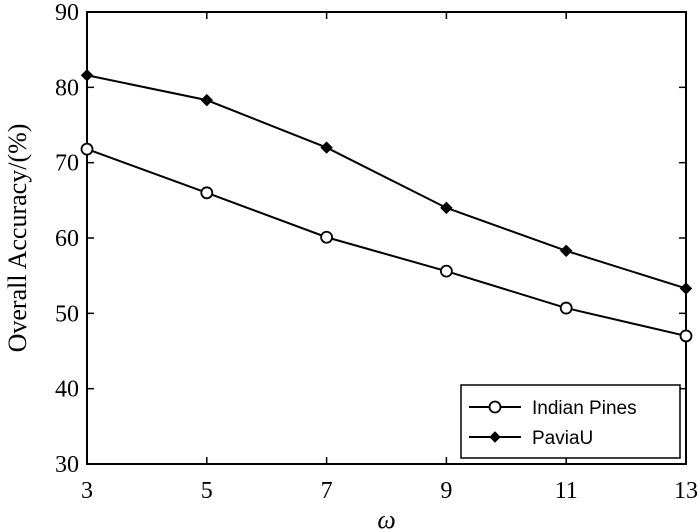 The width and height of the screenshot is (700, 532). What do you see at coordinates (686, 491) in the screenshot?
I see `x-tick-label: 13` at bounding box center [686, 491].